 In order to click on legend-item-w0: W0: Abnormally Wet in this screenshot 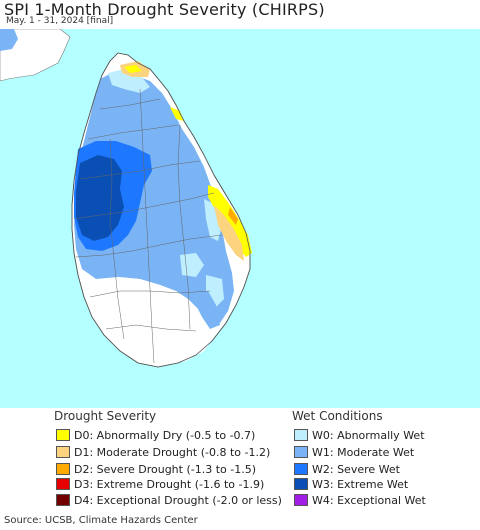, I will do `click(359, 435)`.